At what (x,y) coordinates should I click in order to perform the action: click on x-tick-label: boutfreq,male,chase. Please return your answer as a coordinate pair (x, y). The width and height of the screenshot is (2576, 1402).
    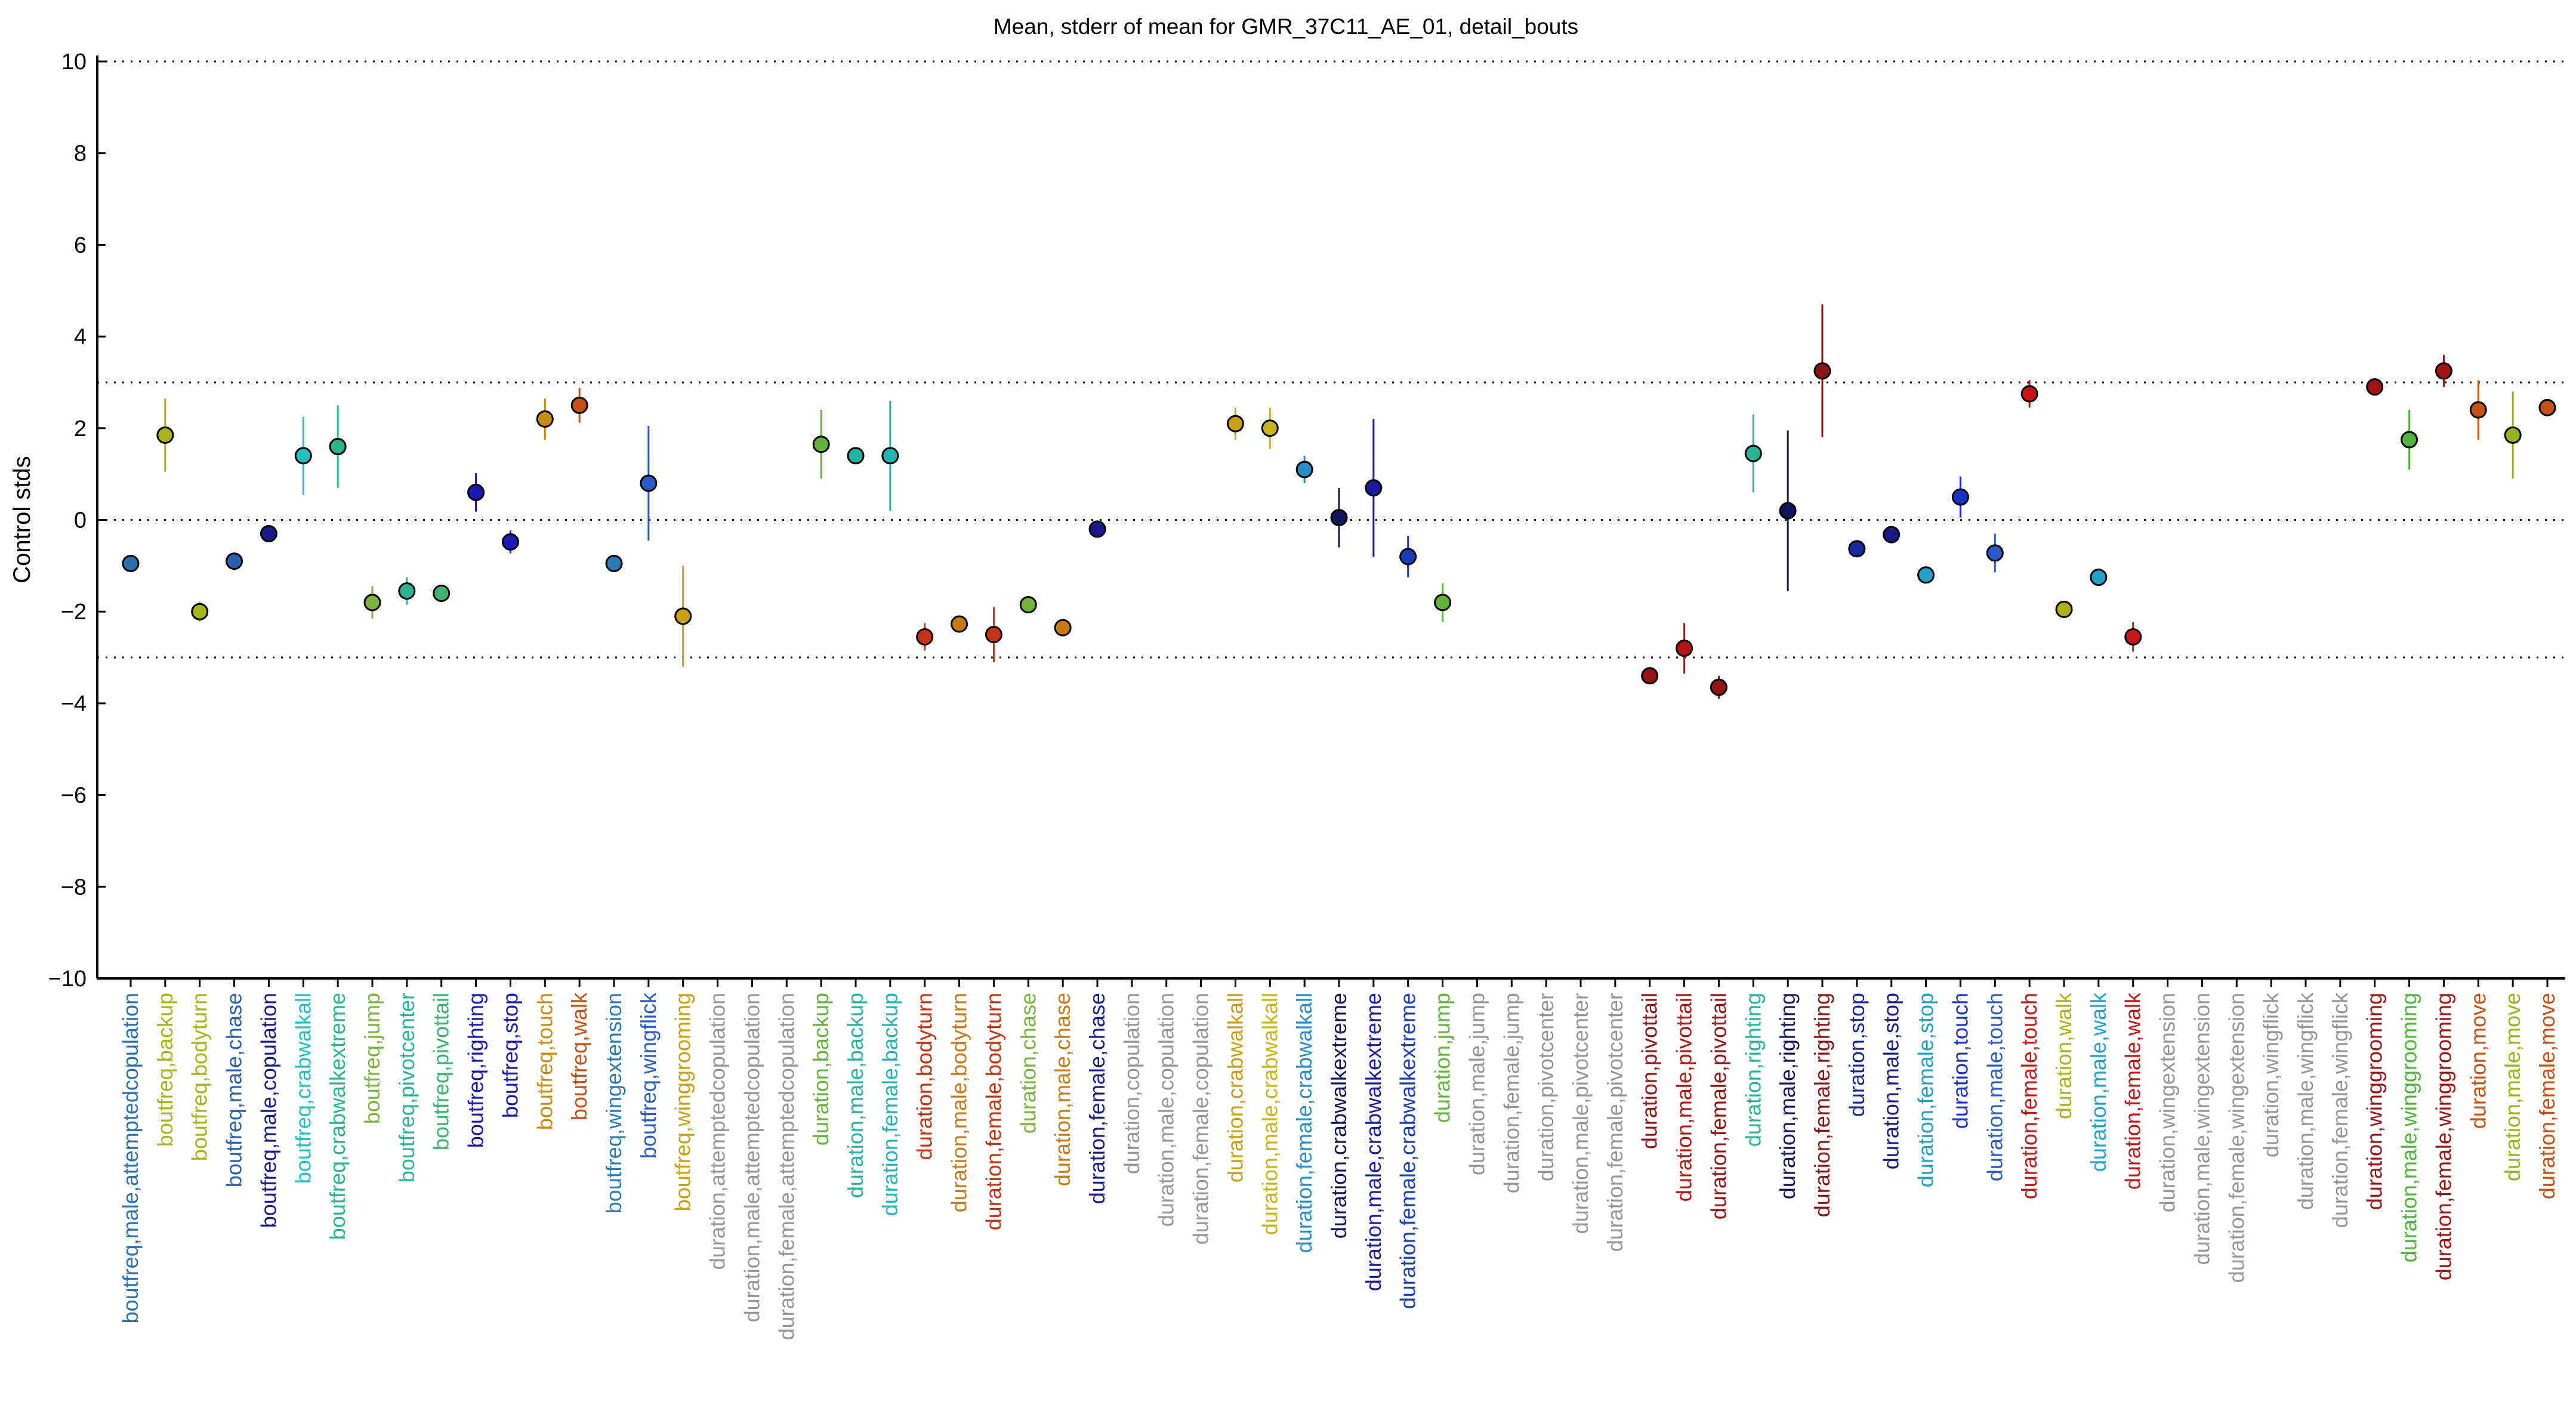
    Looking at the image, I should click on (234, 1090).